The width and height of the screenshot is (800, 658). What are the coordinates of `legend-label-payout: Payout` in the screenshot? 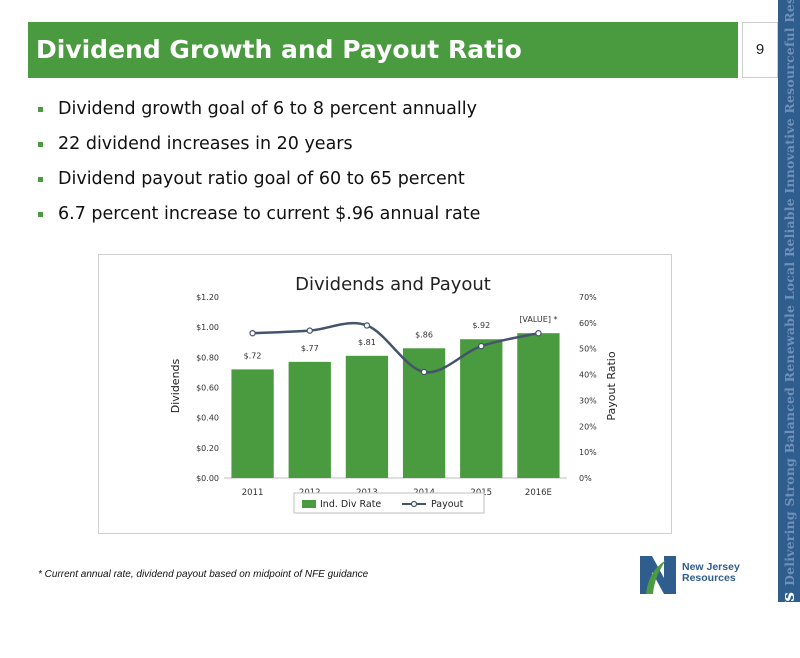 It's located at (447, 504).